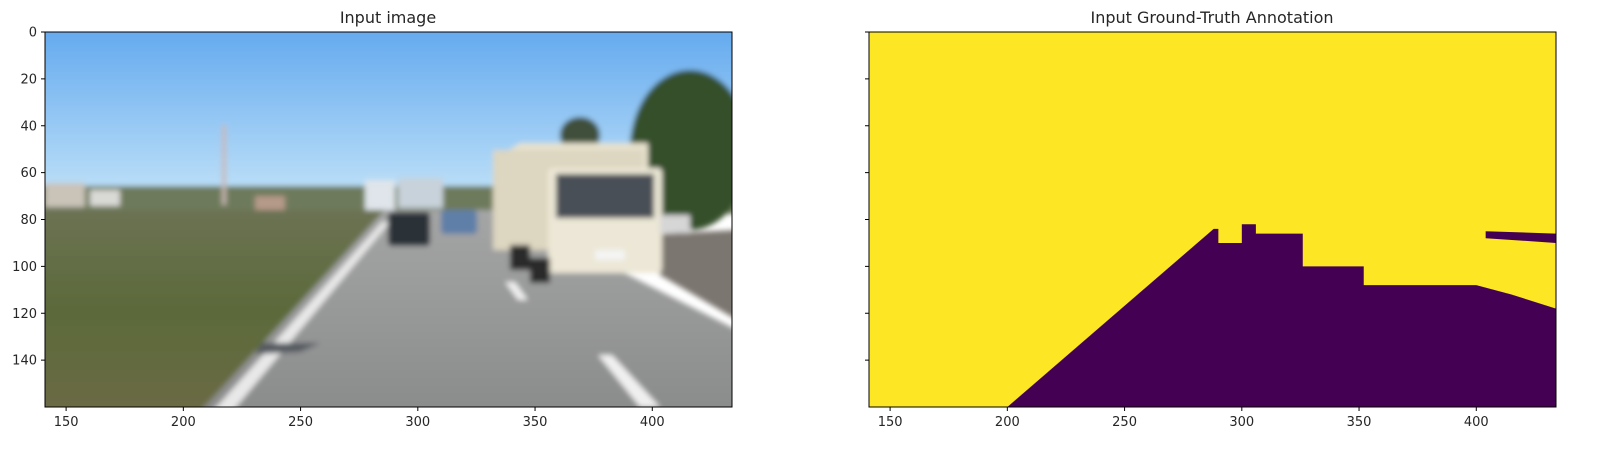 This screenshot has width=1609, height=455. Describe the element at coordinates (1520, 237) in the screenshot. I see `far-road-class-strip` at that location.